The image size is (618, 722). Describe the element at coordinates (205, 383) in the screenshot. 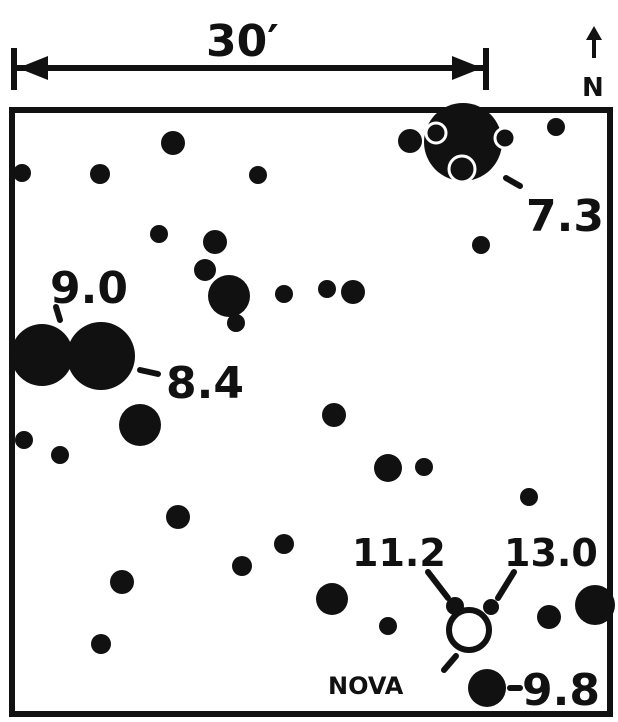

I see `label-mag-8-4: 8.4` at that location.